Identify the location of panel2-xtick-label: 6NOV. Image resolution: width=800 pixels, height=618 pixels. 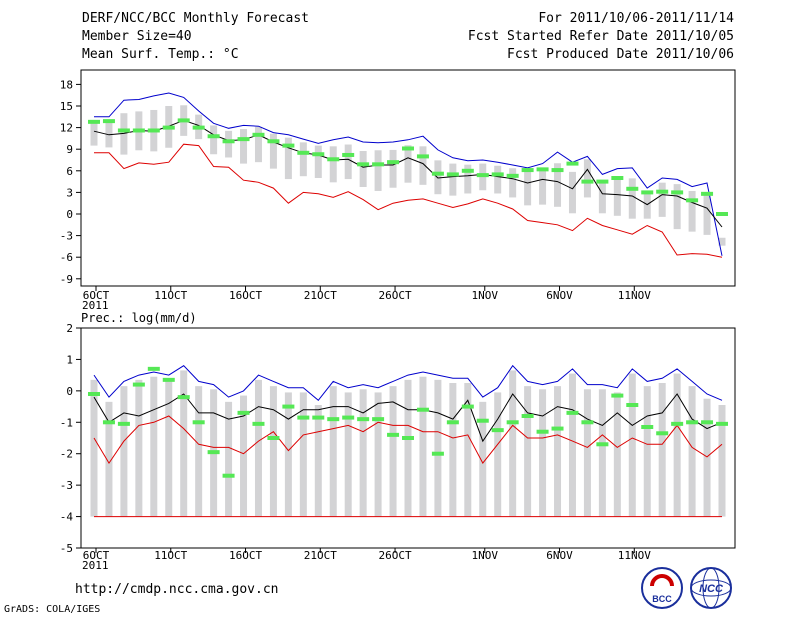
(559, 555).